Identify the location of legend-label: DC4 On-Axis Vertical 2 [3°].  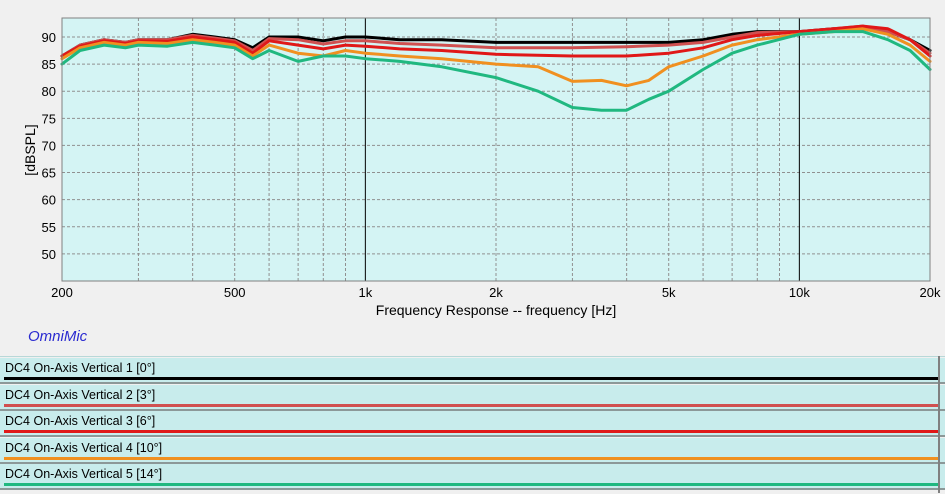
(80, 394).